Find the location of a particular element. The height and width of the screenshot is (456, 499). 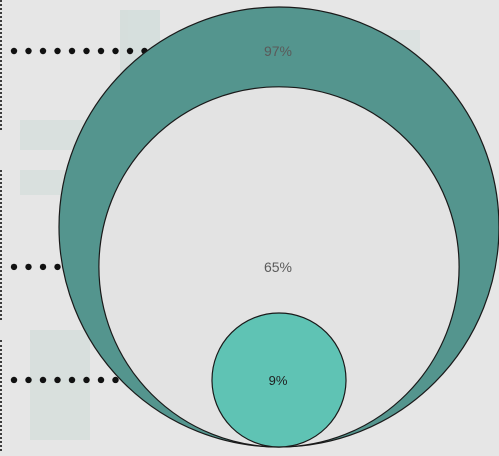

value-label-97: 97% is located at coordinates (278, 51).